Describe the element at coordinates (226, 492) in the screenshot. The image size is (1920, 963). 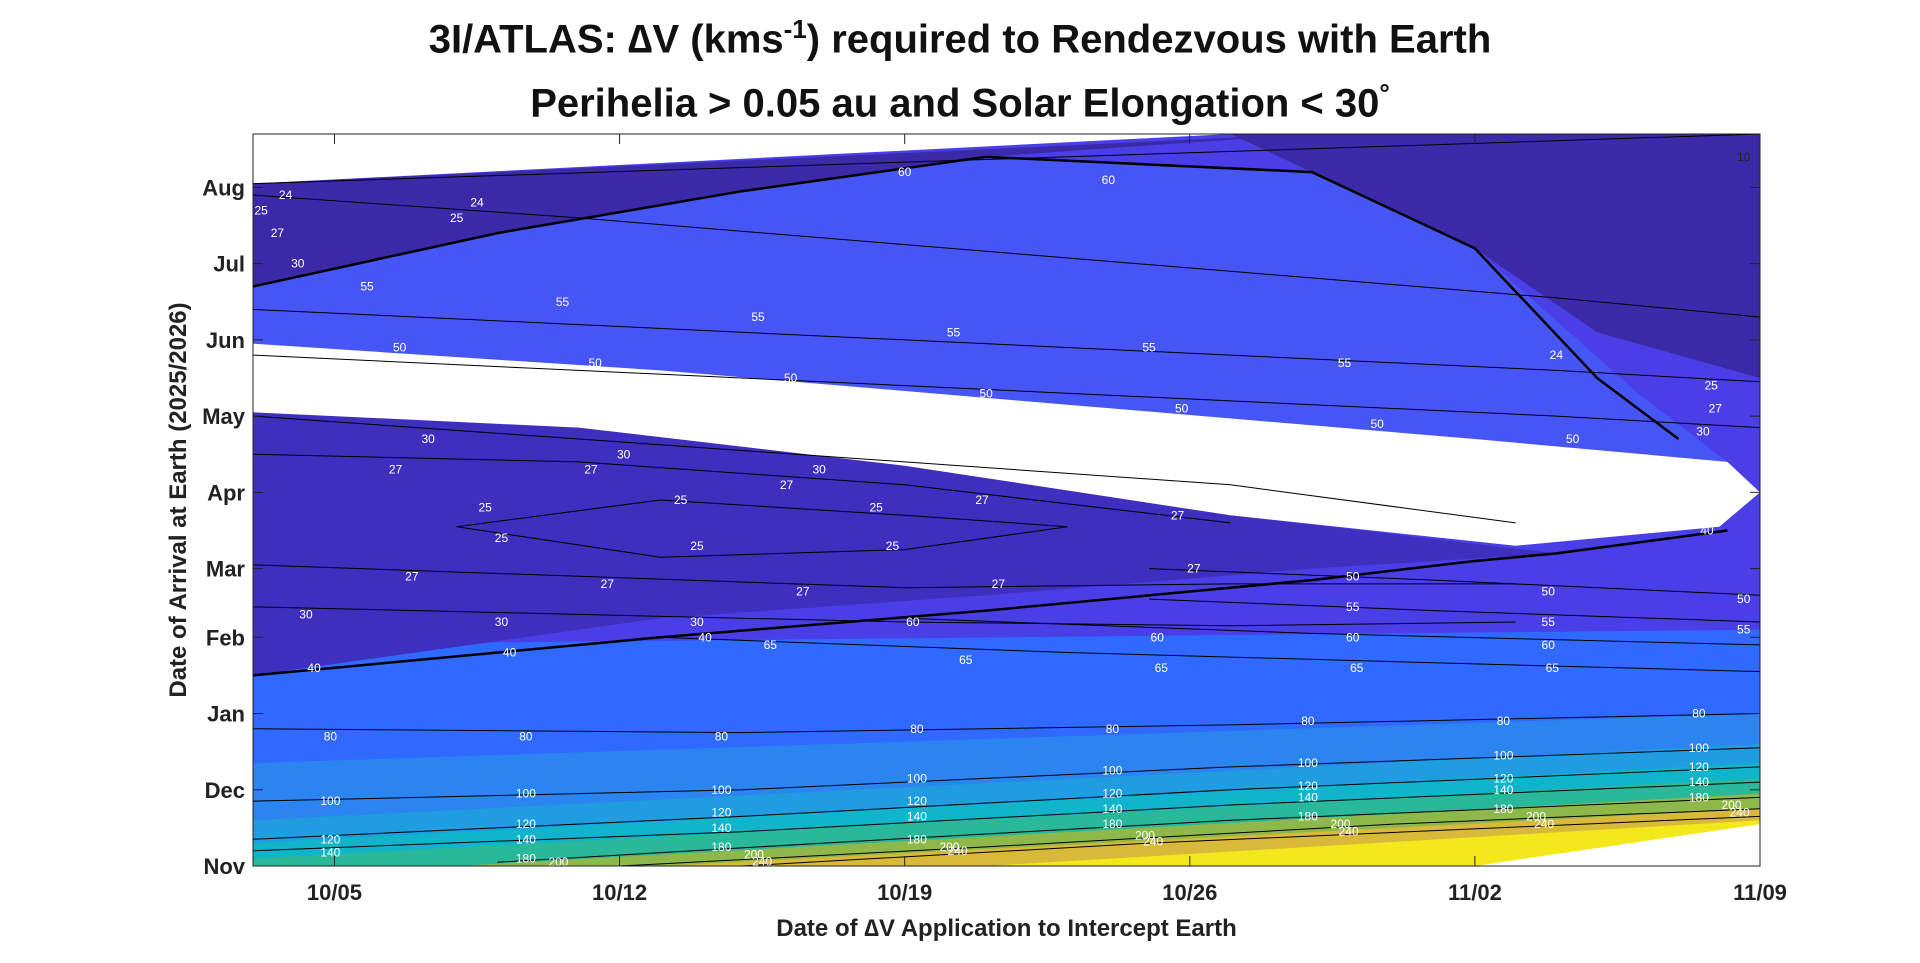
I see `y-tick-label: Apr` at that location.